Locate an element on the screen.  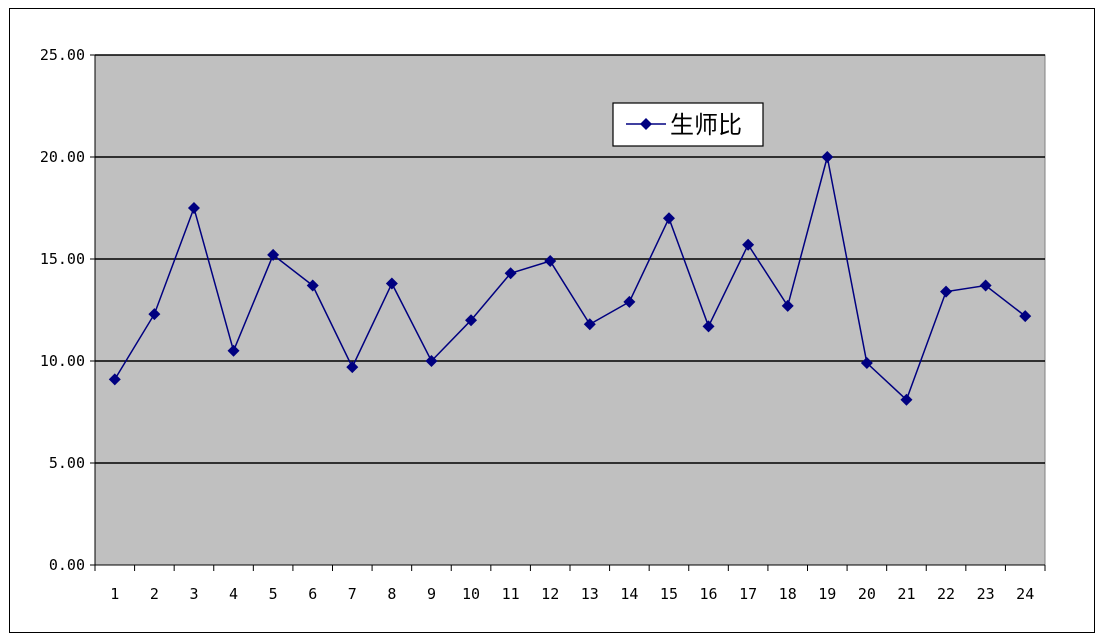
x-tick-label: 12 is located at coordinates (550, 594).